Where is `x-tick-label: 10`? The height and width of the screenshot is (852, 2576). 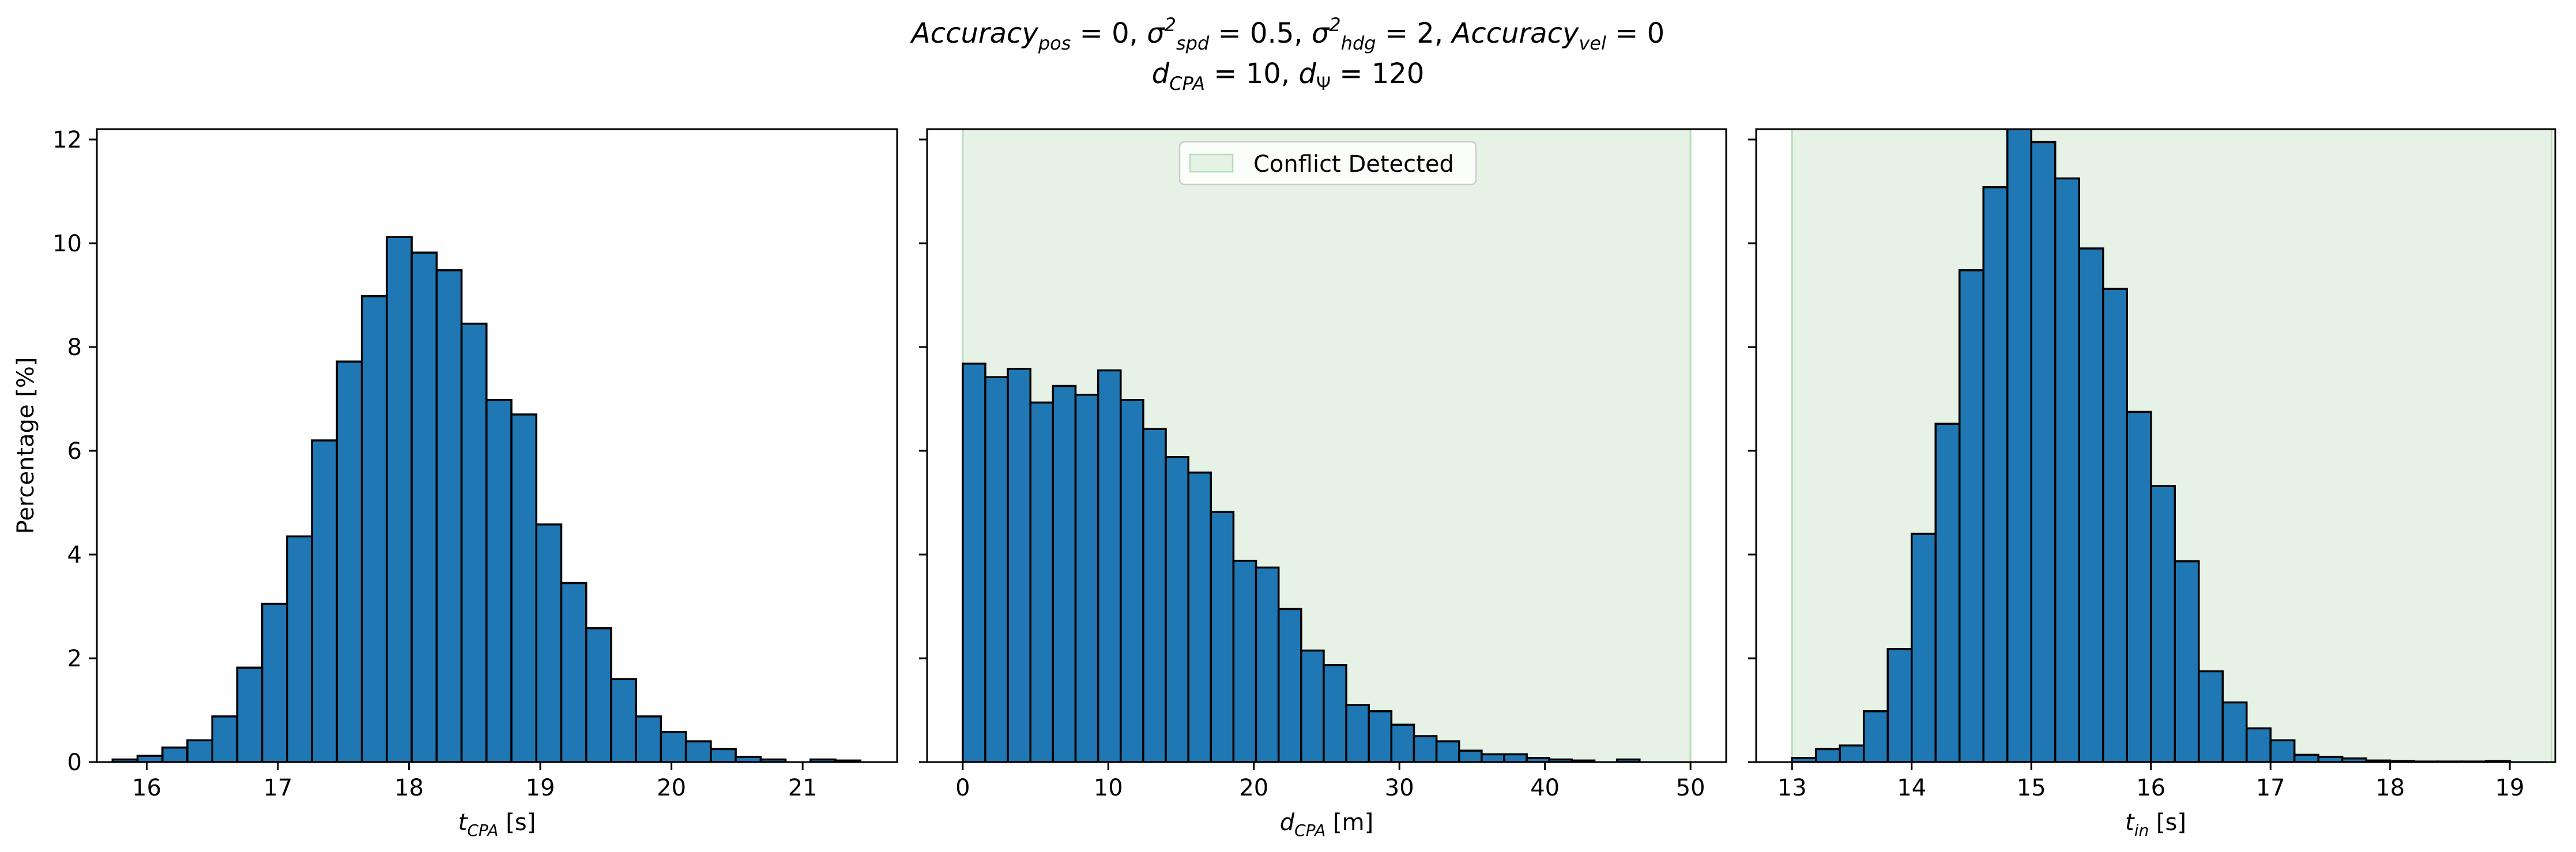
x-tick-label: 10 is located at coordinates (1108, 788).